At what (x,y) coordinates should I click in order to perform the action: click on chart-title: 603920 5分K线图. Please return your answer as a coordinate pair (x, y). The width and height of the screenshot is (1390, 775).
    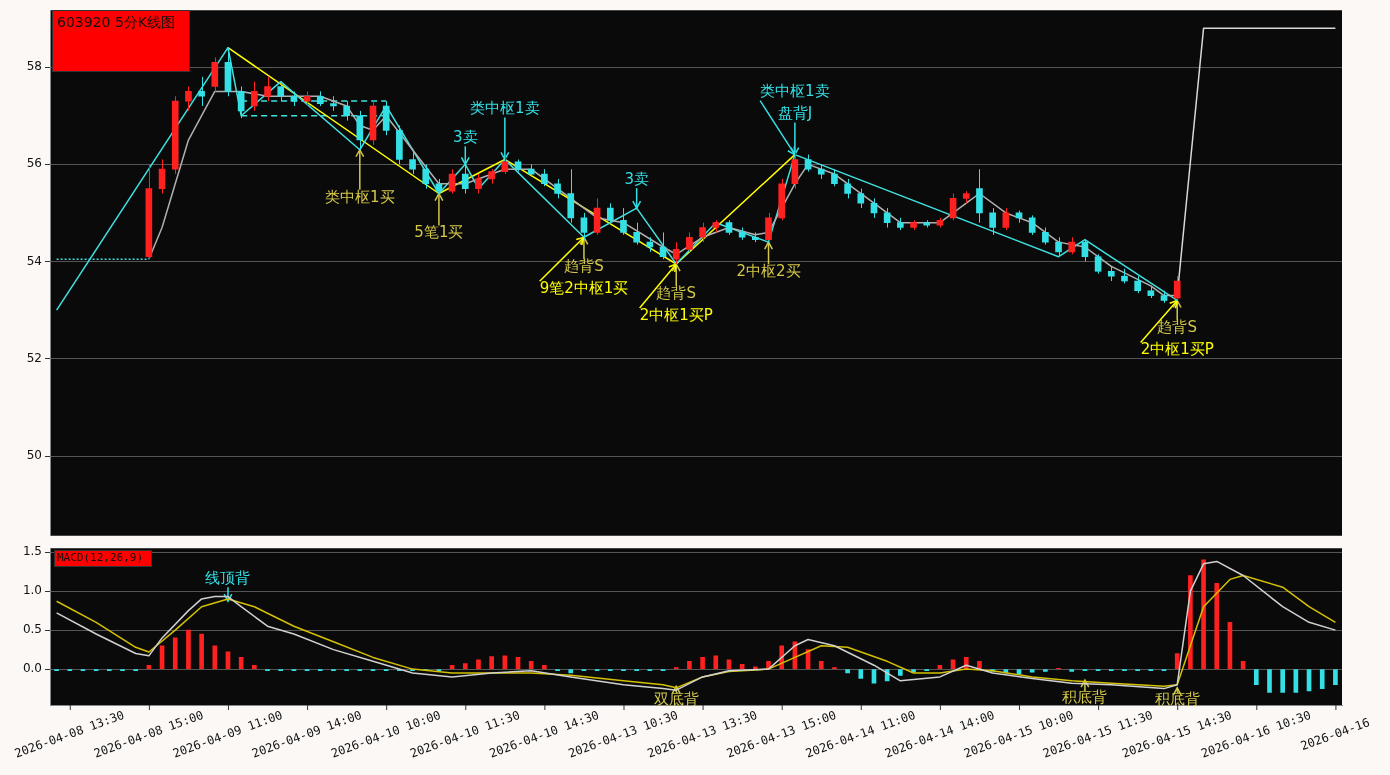
    Looking at the image, I should click on (116, 23).